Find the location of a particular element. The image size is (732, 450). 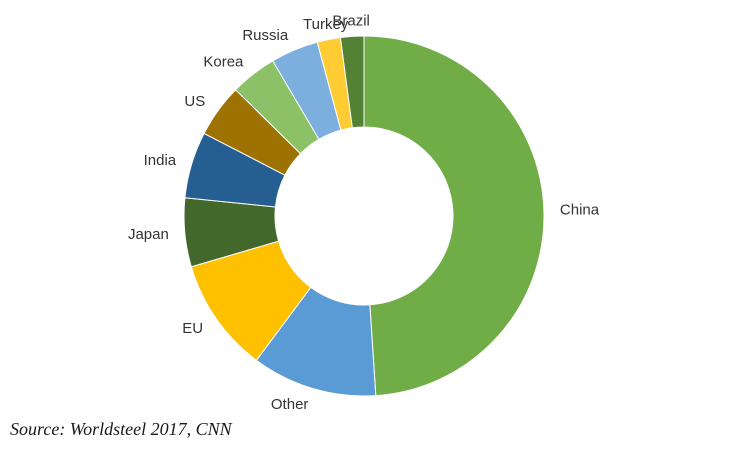

label-brazil: Brazil is located at coordinates (351, 20).